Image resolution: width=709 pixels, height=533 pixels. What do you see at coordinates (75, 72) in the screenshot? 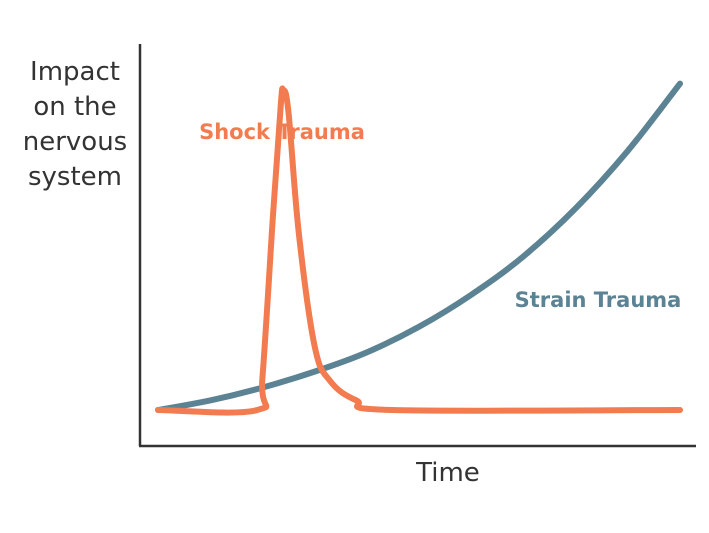
I see `y-axis-label-line: Impact` at bounding box center [75, 72].